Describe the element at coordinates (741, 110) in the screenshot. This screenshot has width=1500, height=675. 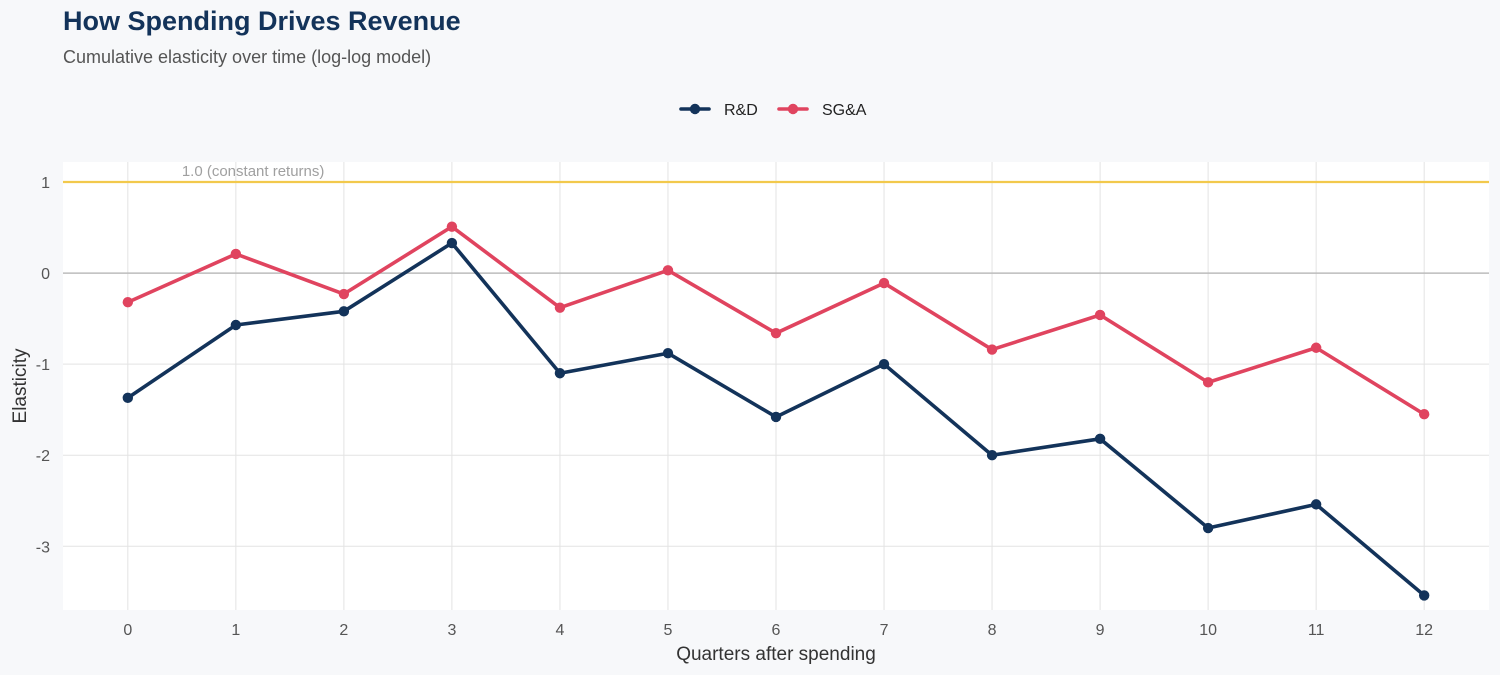
I see `legend-label: R&D` at that location.